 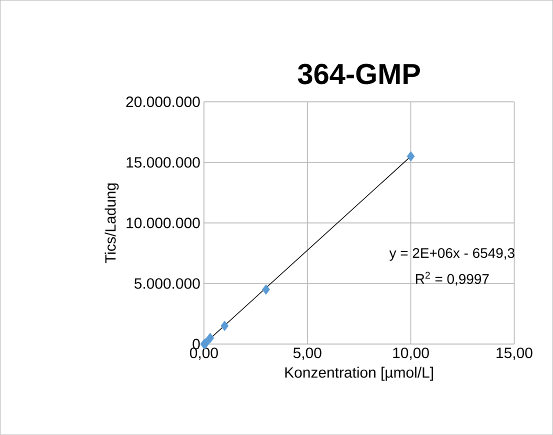 What do you see at coordinates (451, 254) in the screenshot?
I see `annotation: y = 2E+06x - 6549,3` at bounding box center [451, 254].